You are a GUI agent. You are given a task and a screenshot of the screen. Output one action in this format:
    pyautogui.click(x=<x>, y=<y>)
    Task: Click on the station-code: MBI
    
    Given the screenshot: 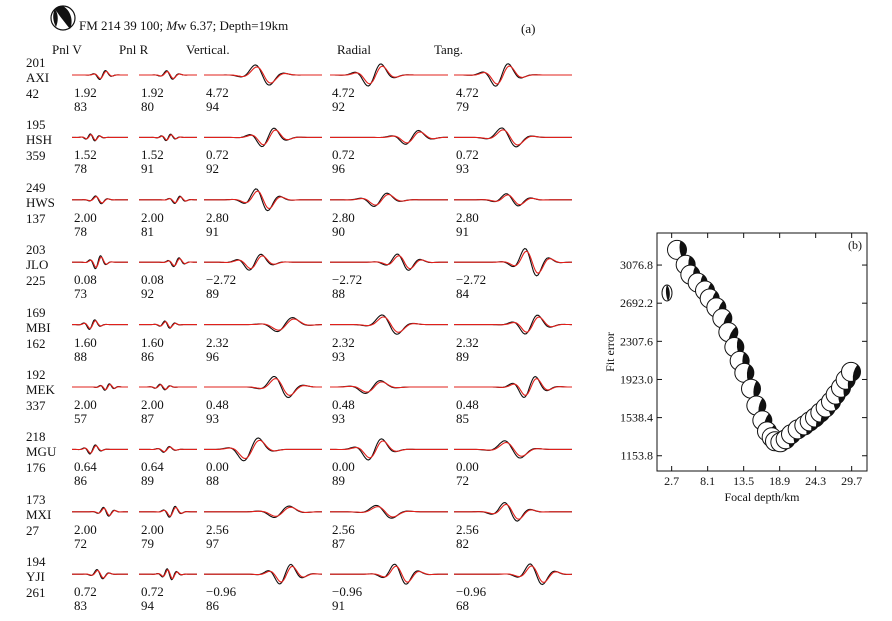 What is the action you would take?
    pyautogui.click(x=38, y=327)
    